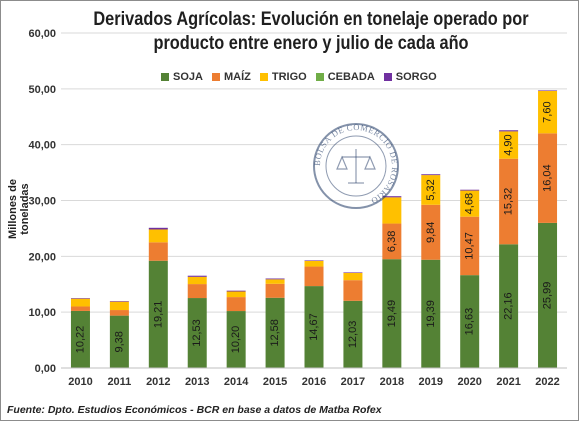 The height and width of the screenshot is (421, 579). I want to click on bar-maiz-2020, so click(470, 246).